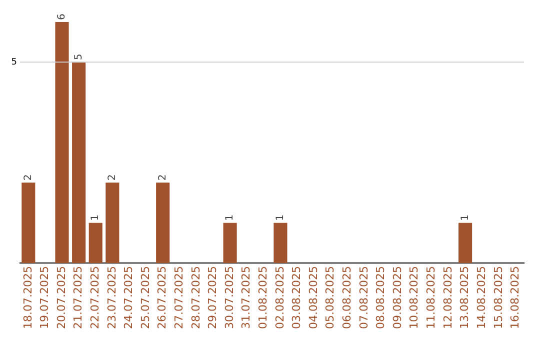 The image size is (540, 340). What do you see at coordinates (14, 63) in the screenshot?
I see `ref-line-label: 5` at bounding box center [14, 63].